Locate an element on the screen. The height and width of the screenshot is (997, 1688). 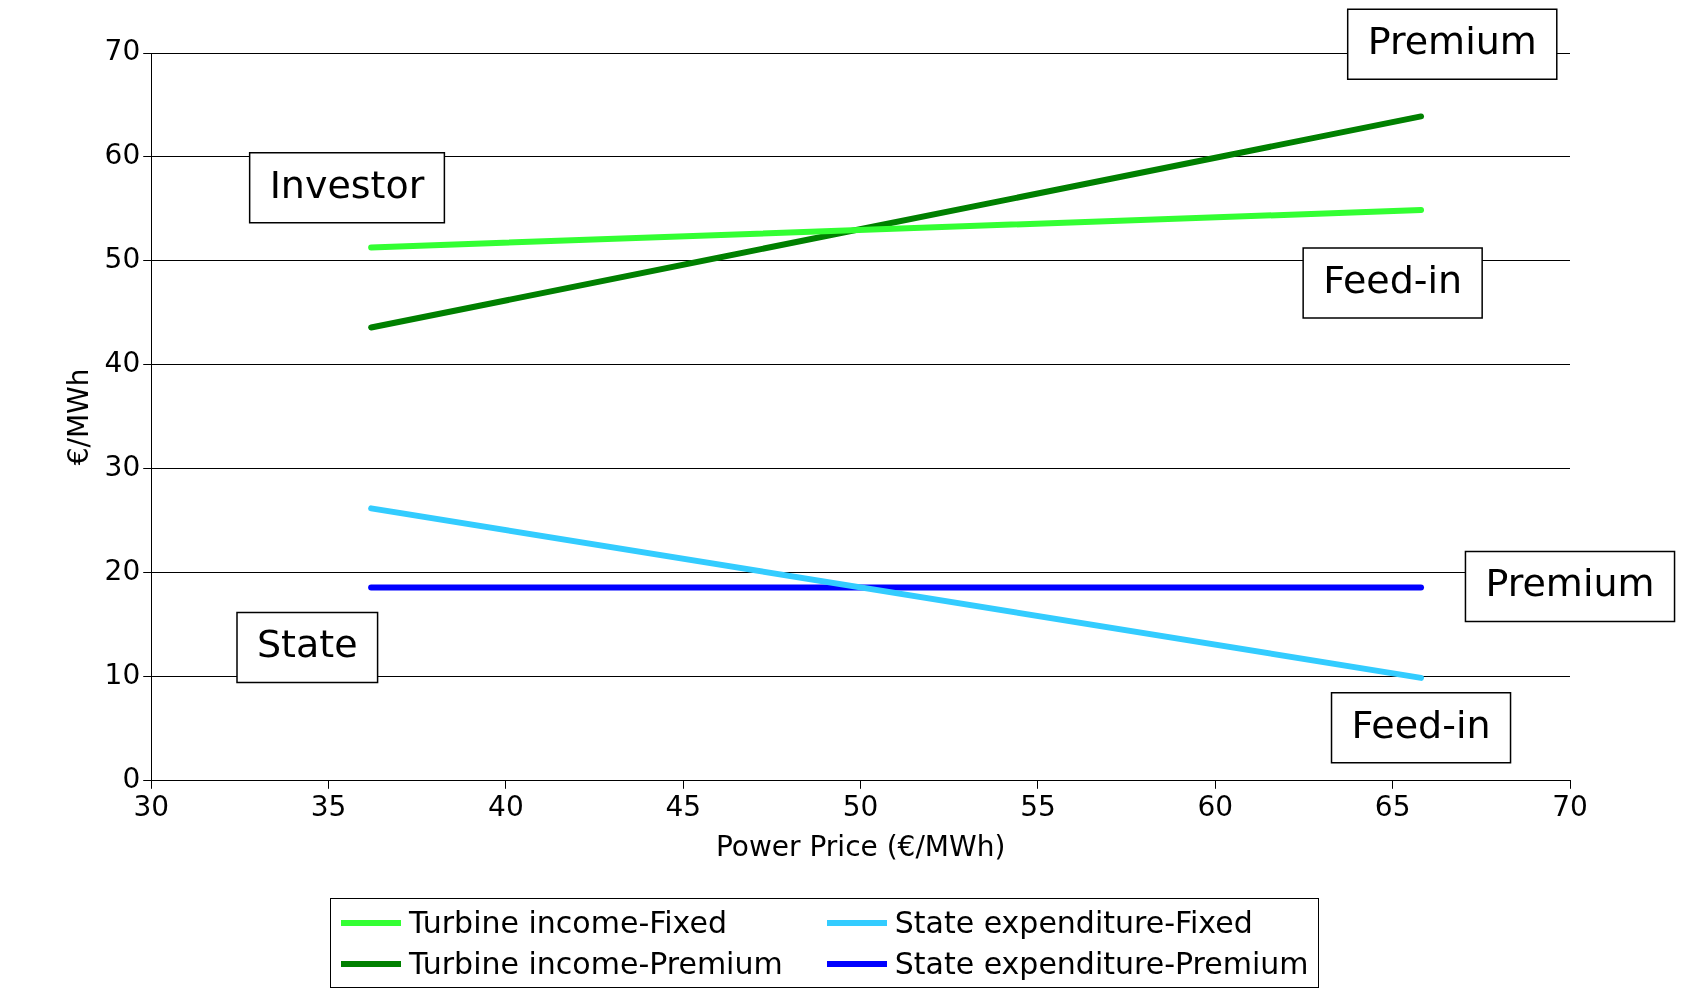
y-tick-label: 10 is located at coordinates (122, 675).